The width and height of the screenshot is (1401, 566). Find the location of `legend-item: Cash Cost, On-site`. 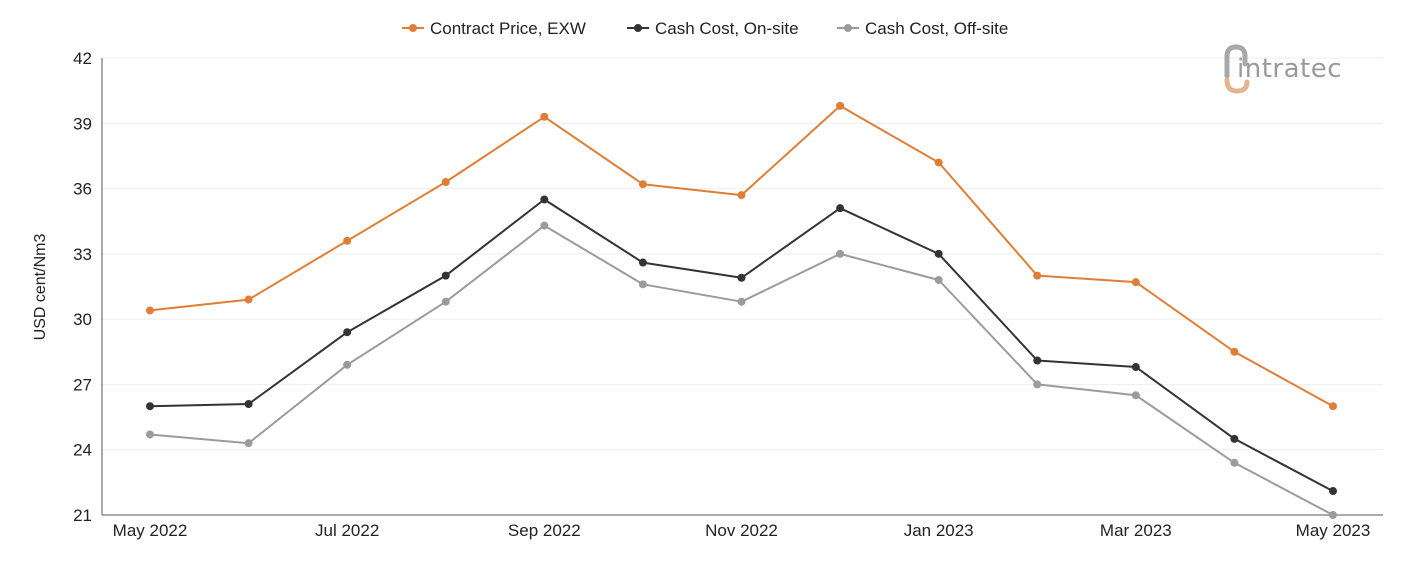

legend-item: Cash Cost, On-site is located at coordinates (713, 28).